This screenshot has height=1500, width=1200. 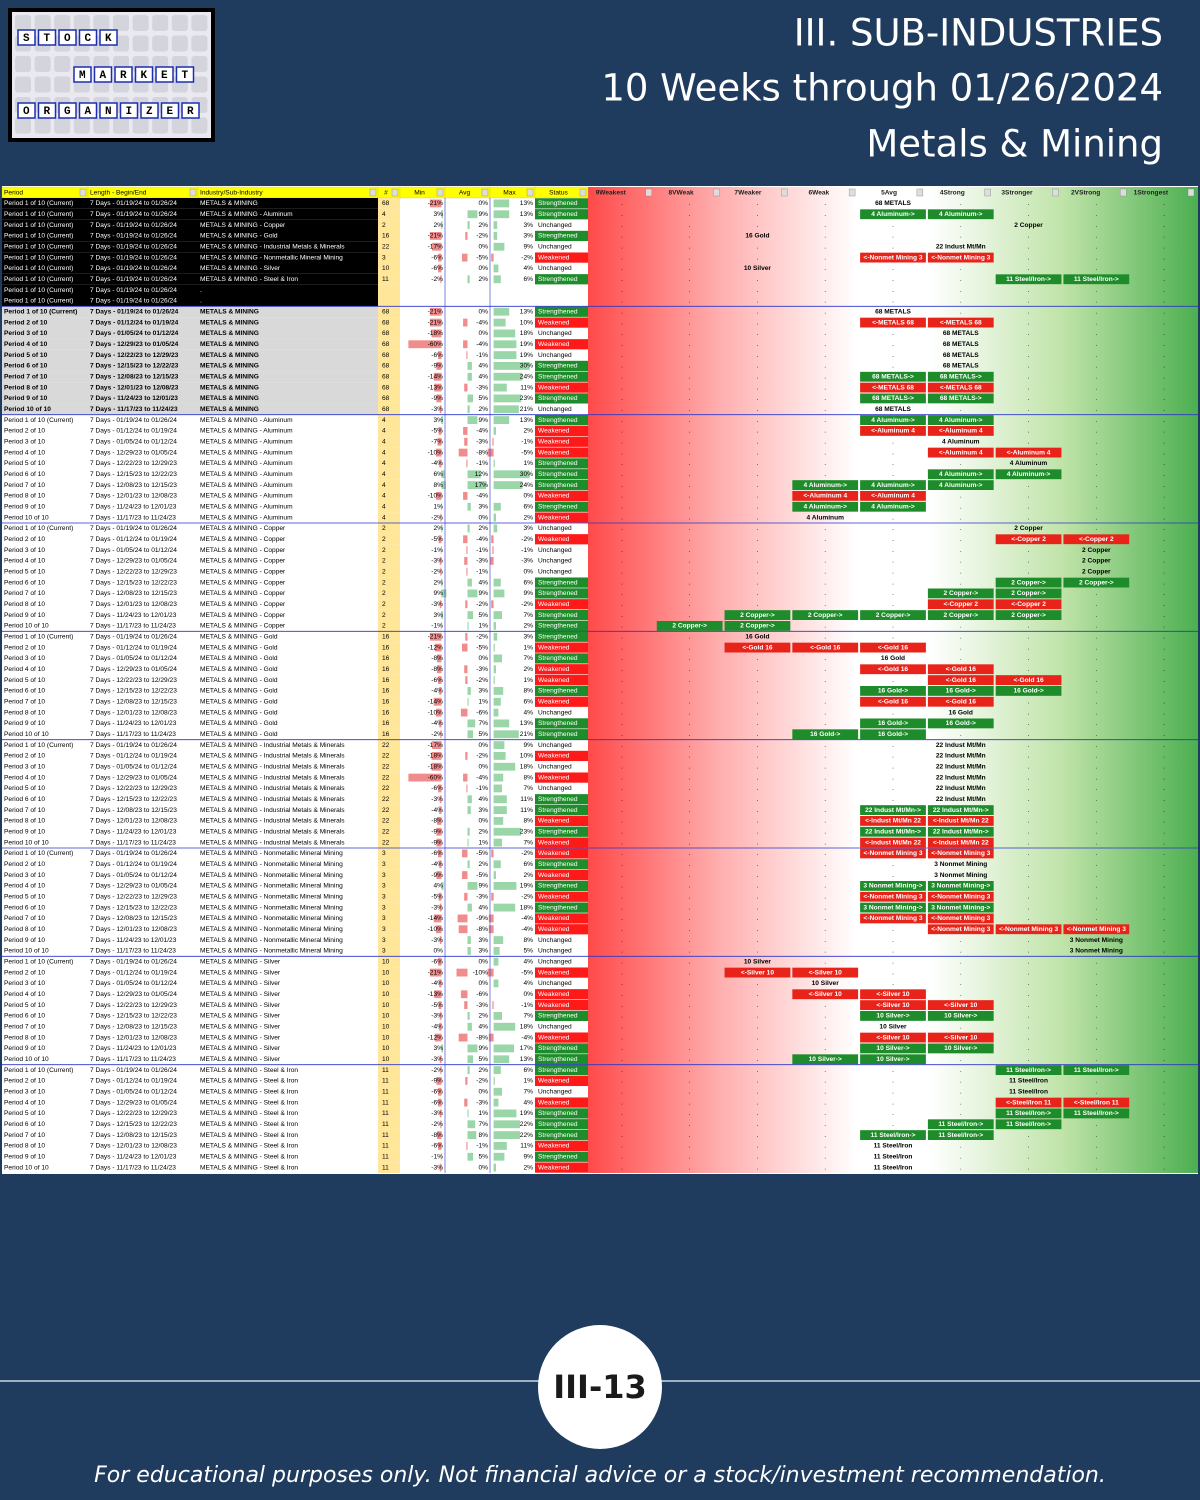 I want to click on status: Weakened, so click(x=554, y=647).